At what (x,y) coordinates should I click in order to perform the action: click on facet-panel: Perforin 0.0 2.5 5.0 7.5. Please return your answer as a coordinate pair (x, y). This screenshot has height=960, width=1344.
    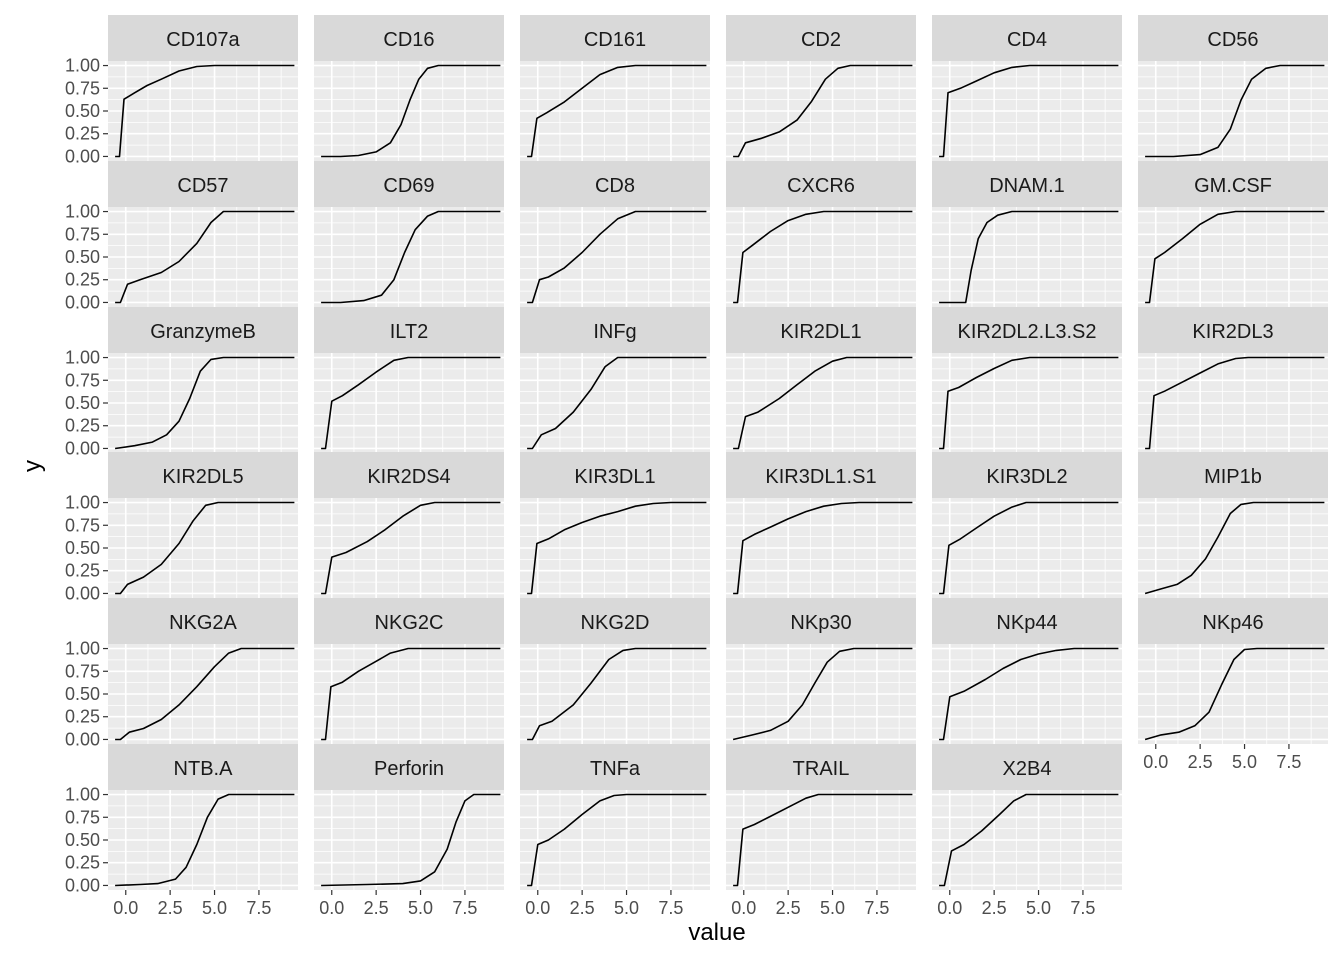
    Looking at the image, I should click on (409, 831).